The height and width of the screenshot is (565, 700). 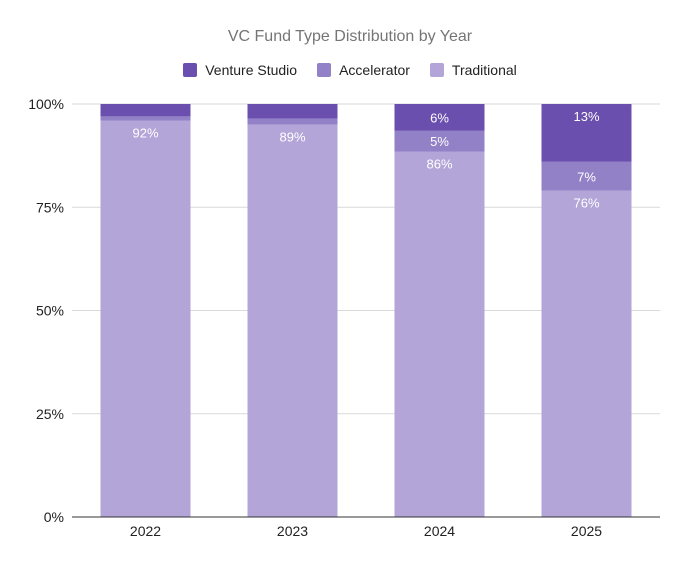 I want to click on legend-label-venture-studio: Venture Studio, so click(x=251, y=70).